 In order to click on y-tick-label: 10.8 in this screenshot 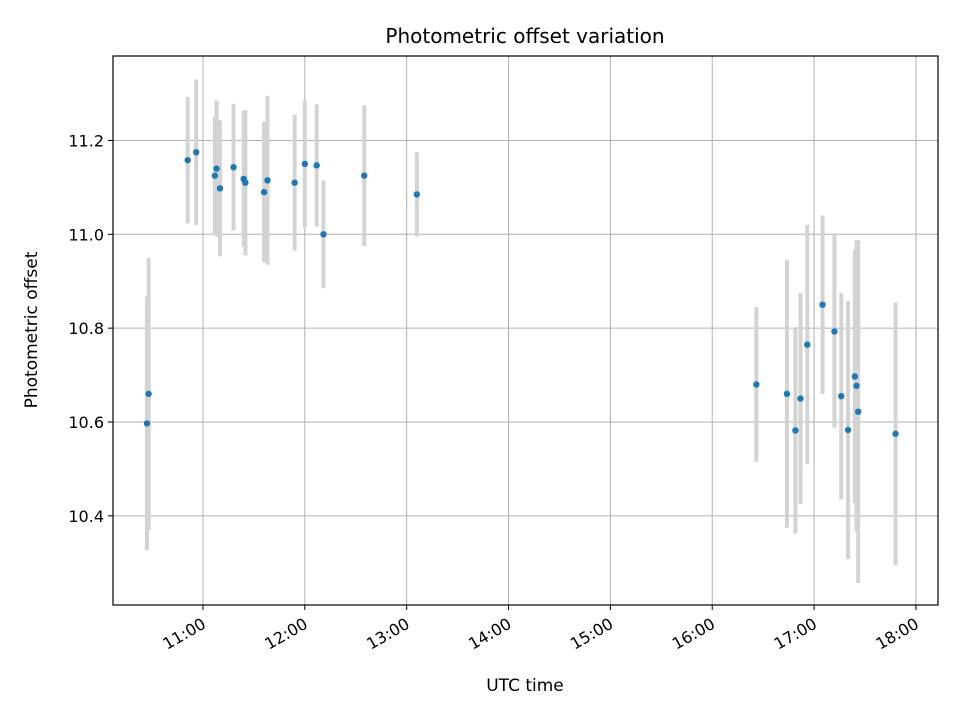, I will do `click(86, 328)`.